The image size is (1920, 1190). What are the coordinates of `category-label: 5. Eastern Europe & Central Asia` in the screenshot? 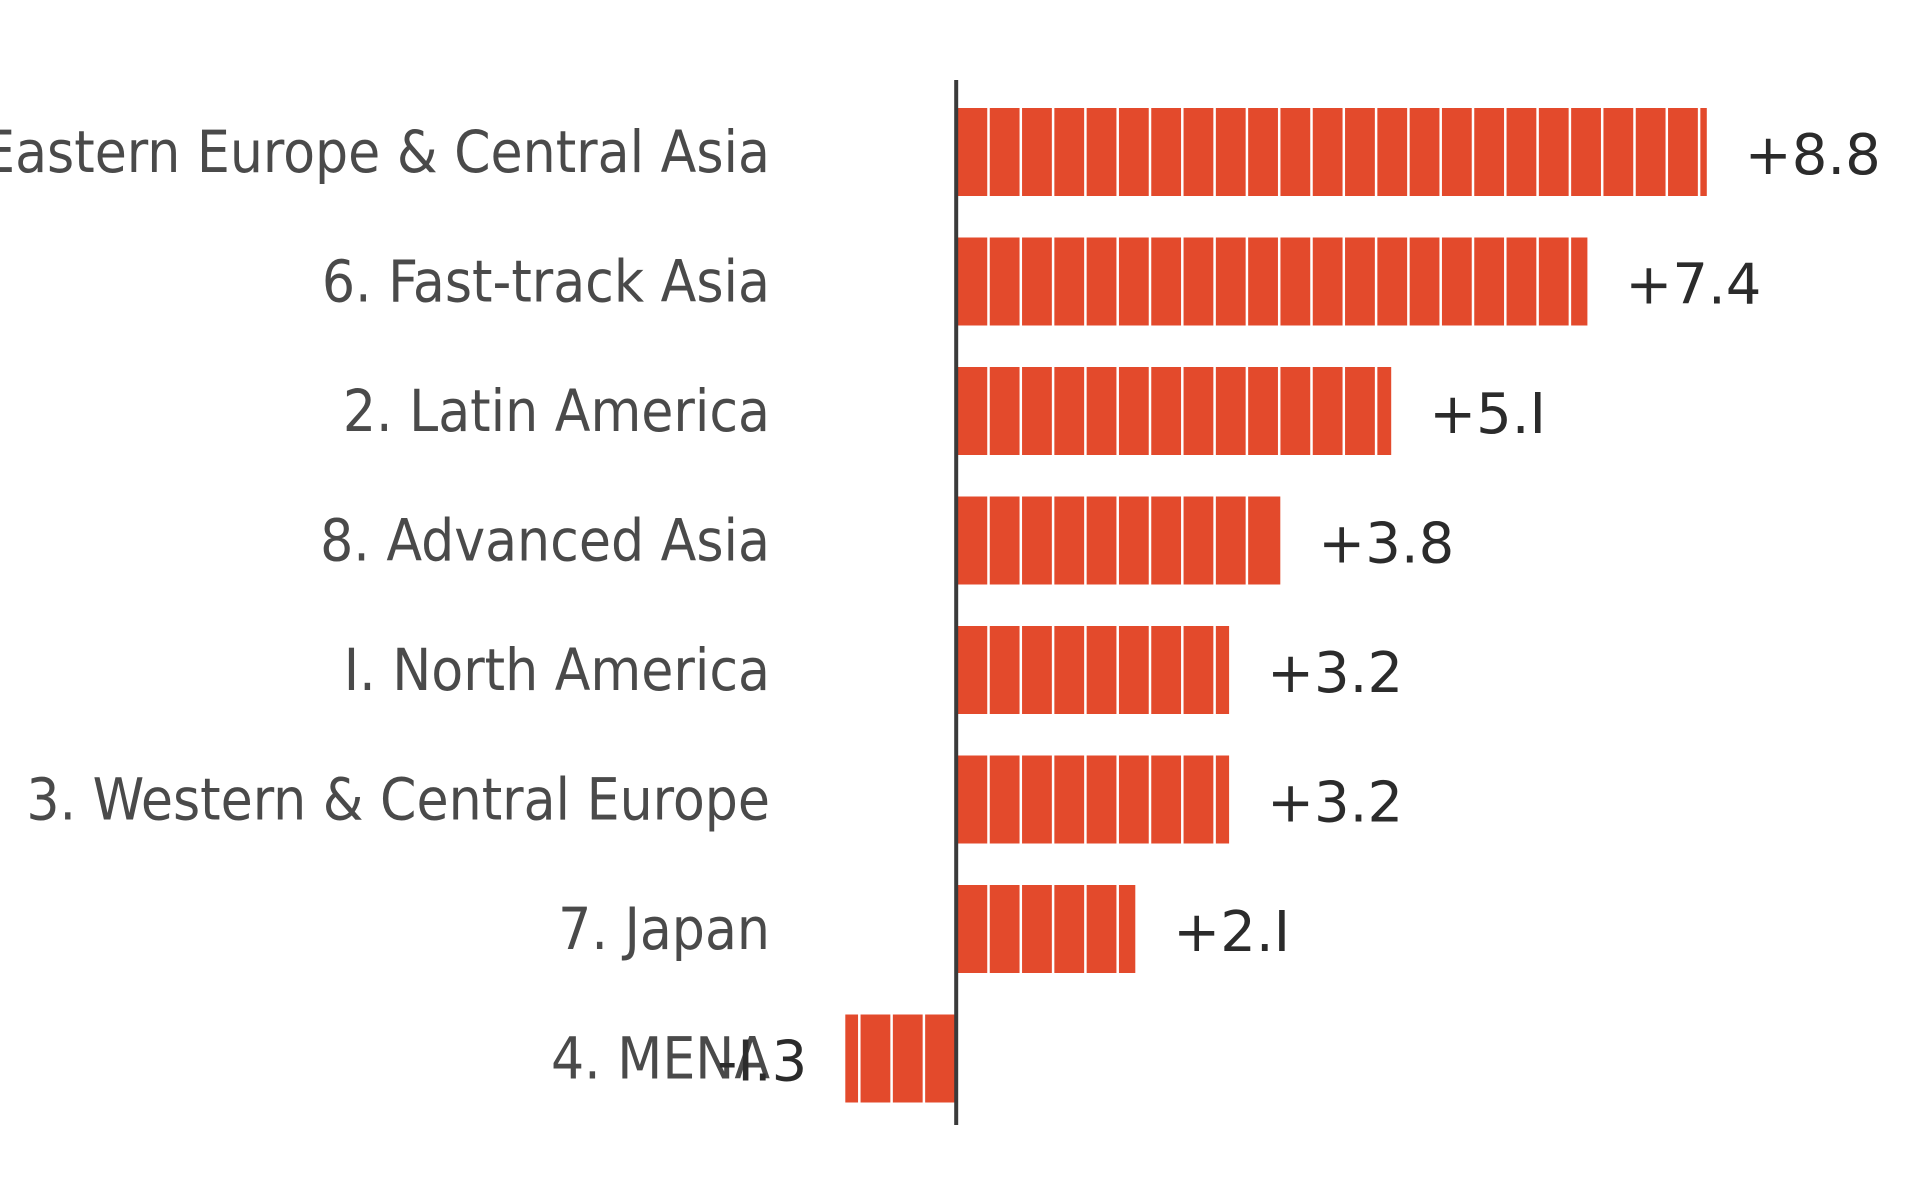 It's located at (385, 152).